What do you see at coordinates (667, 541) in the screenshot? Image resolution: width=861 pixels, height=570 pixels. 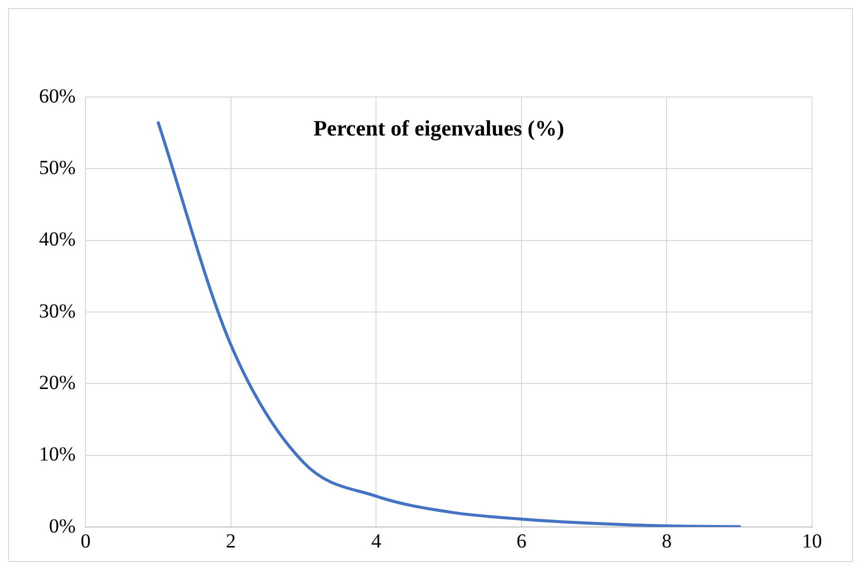 I see `x-tick-label: 8` at bounding box center [667, 541].